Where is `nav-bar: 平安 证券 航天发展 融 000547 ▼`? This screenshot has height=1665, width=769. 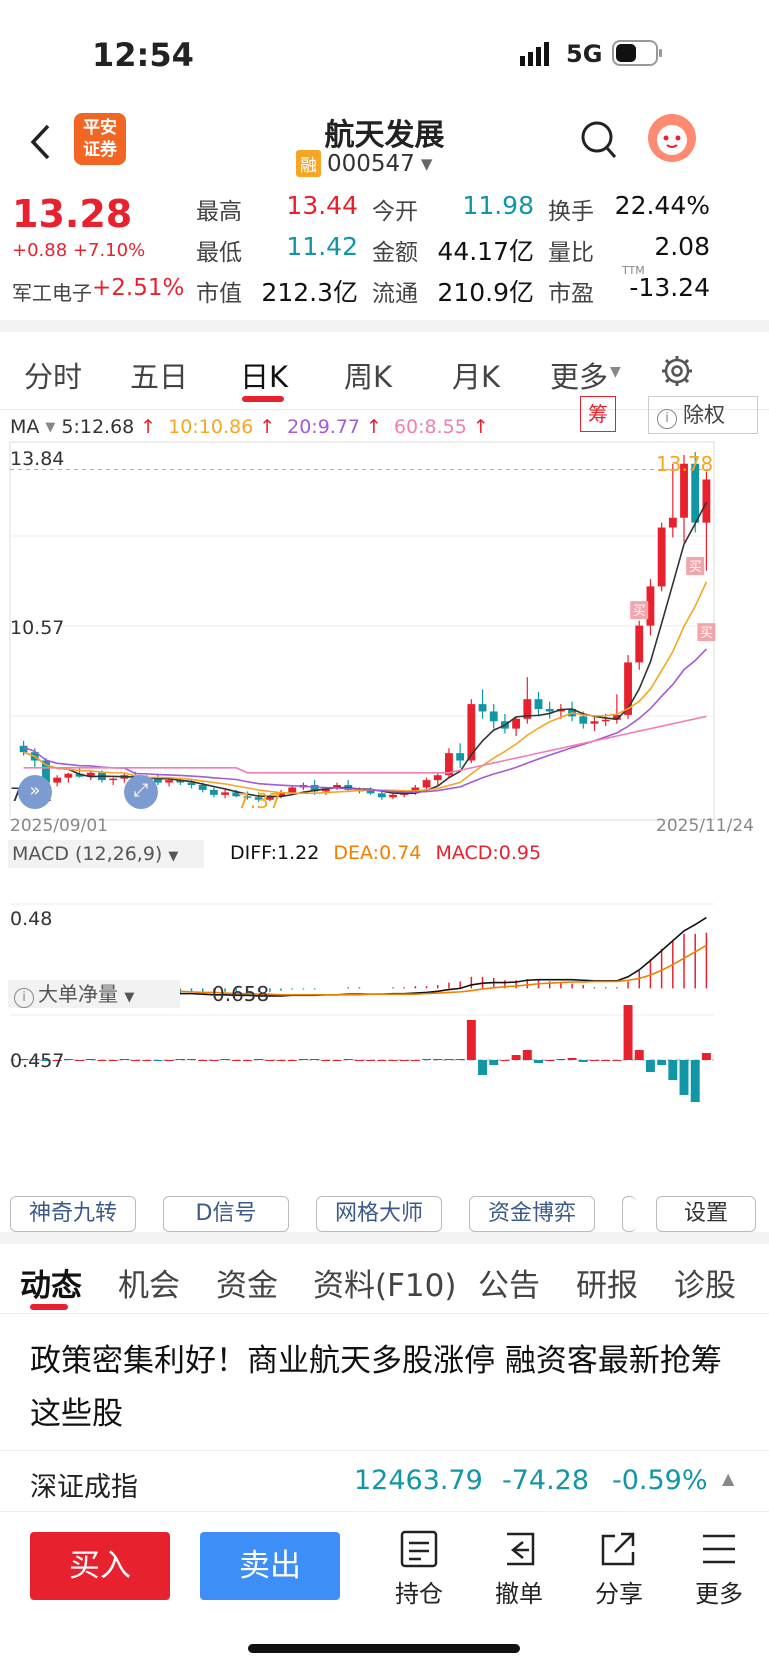
nav-bar: 平安 证券 航天发展 融 000547 ▼ is located at coordinates (384, 151).